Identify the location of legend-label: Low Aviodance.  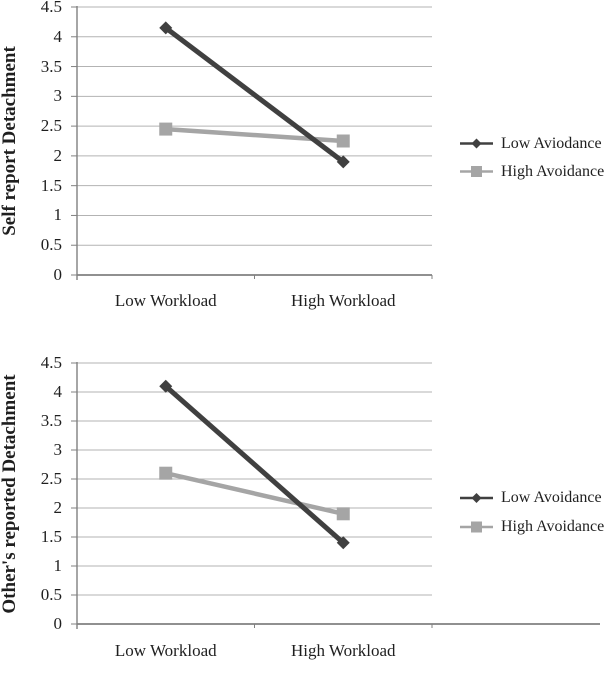
(551, 143).